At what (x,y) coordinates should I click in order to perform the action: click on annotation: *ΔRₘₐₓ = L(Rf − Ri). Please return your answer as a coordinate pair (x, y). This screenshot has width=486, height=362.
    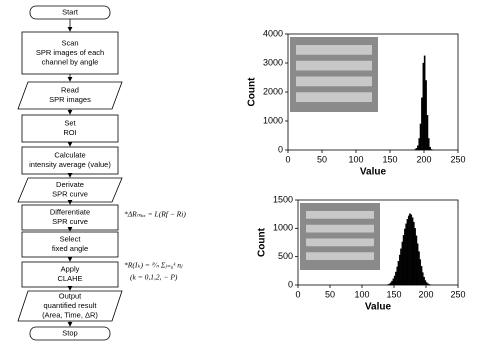
    Looking at the image, I should click on (155, 214).